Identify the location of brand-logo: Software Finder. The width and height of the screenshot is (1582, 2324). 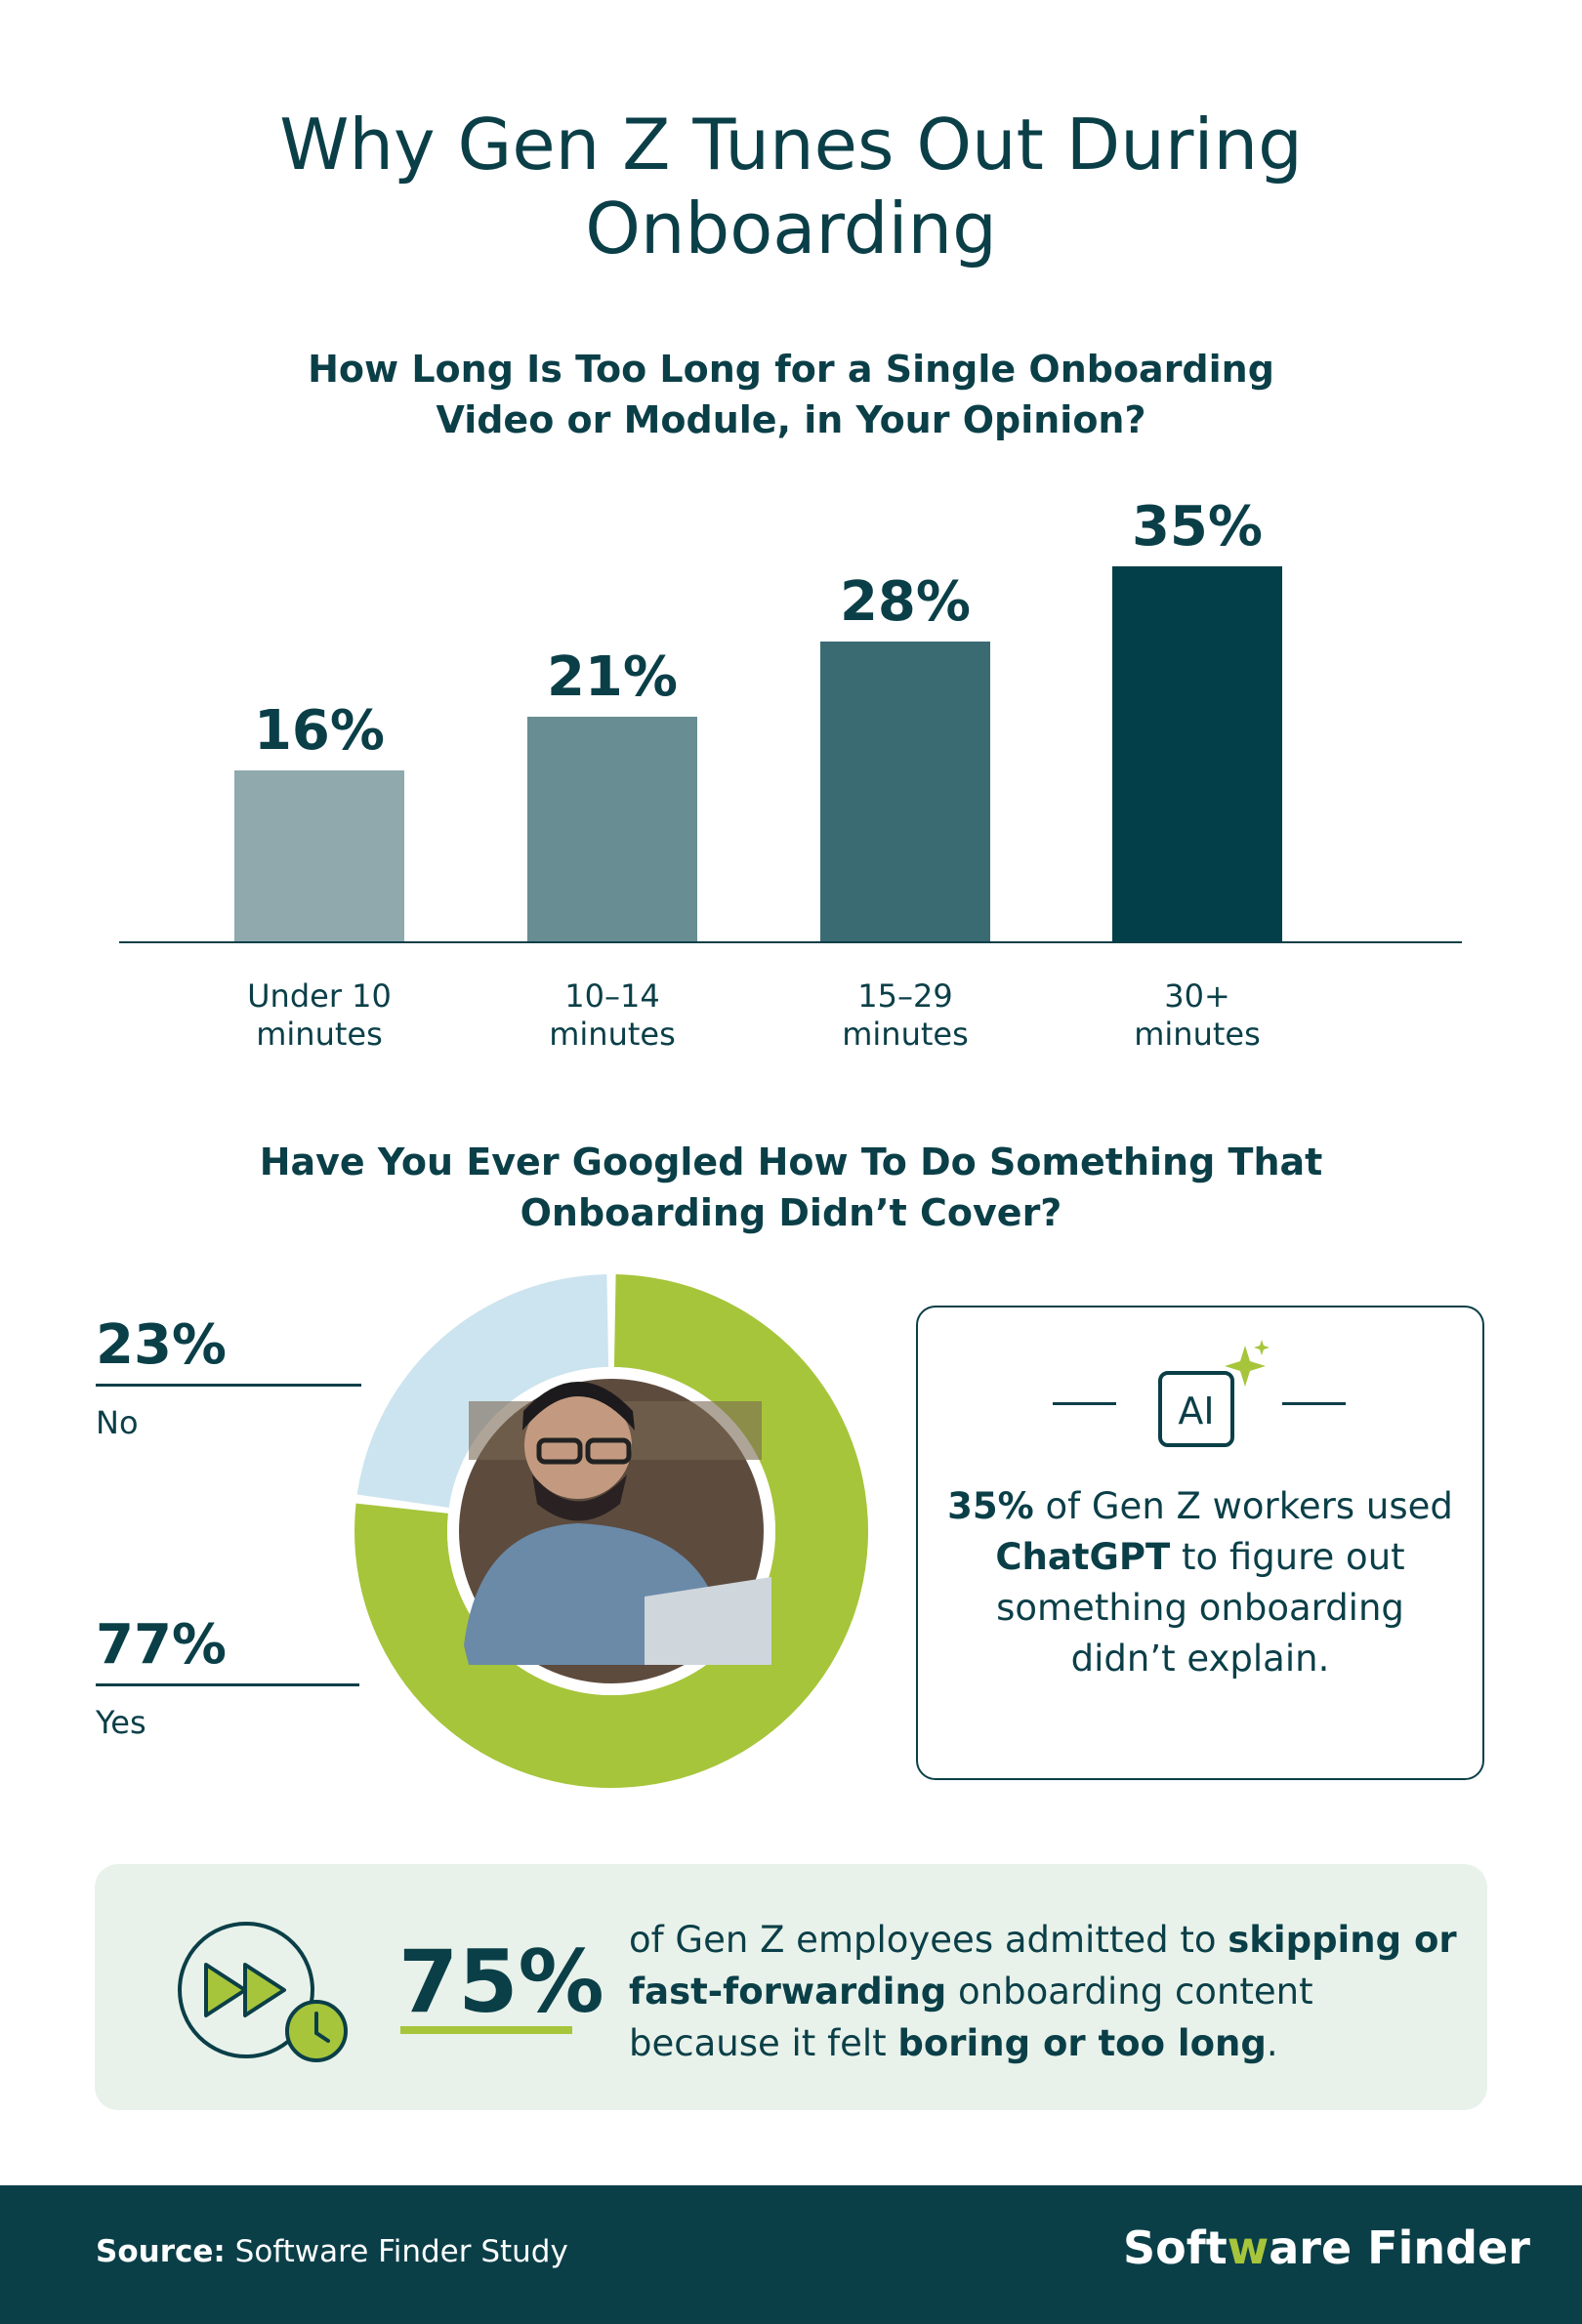
(1326, 2247).